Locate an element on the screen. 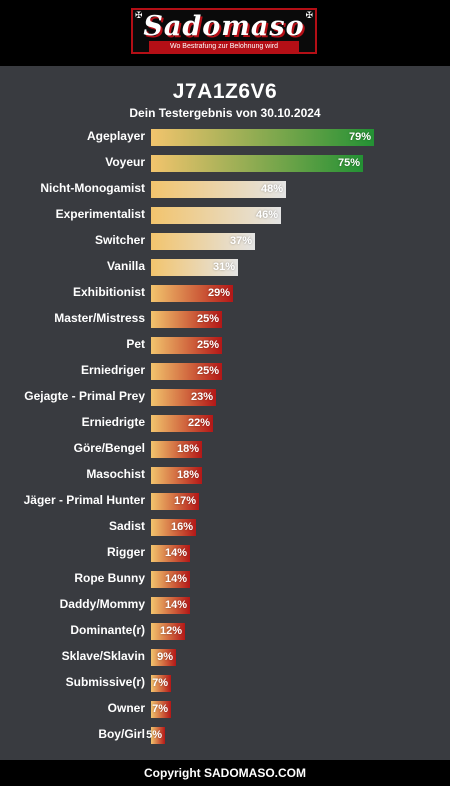  result-bar: 22% is located at coordinates (182, 423).